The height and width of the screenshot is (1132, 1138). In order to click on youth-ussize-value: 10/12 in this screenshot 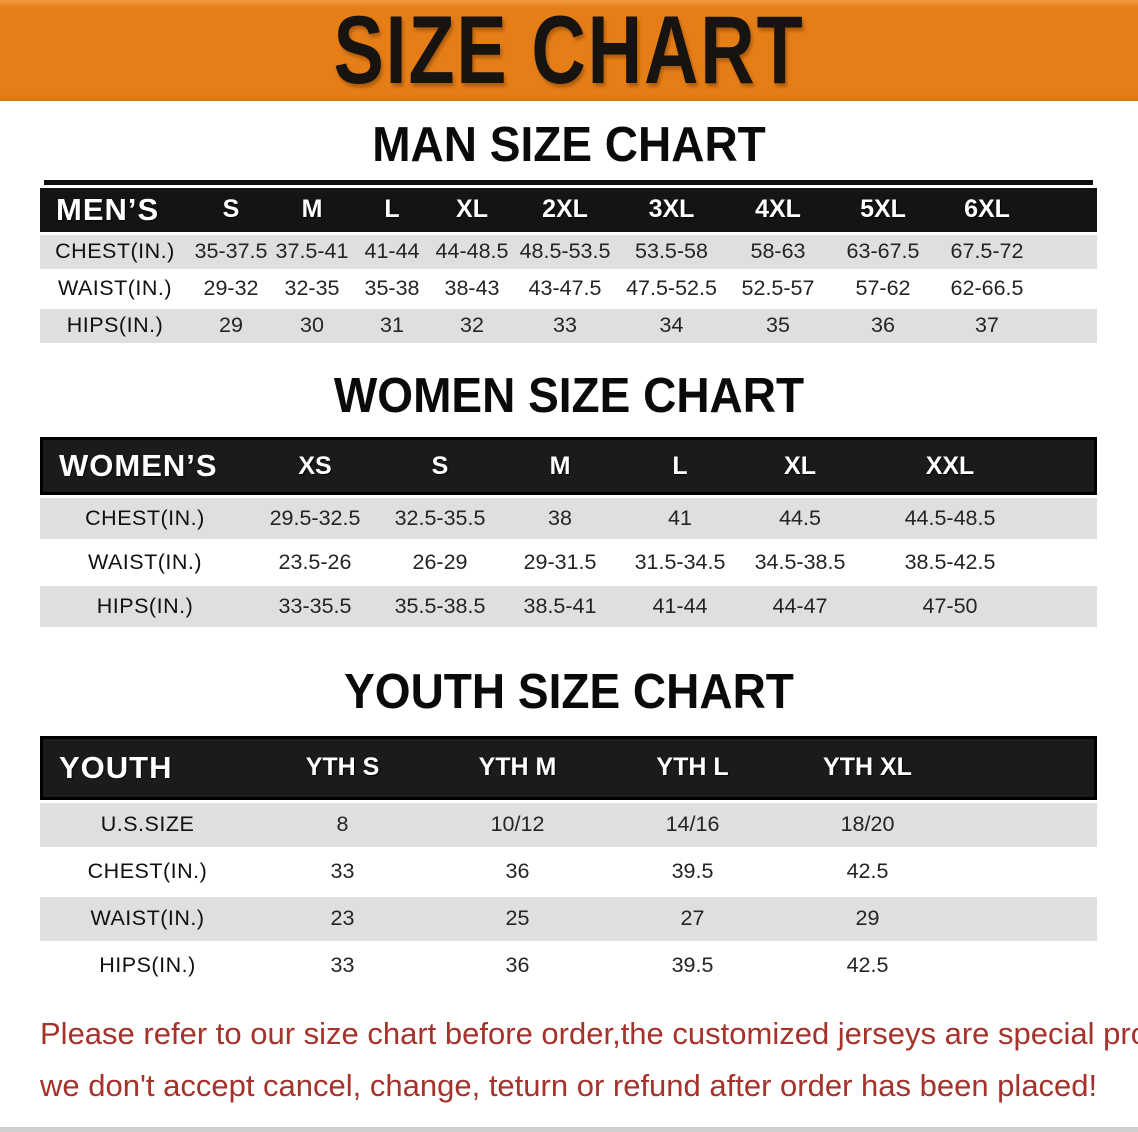, I will do `click(517, 824)`.